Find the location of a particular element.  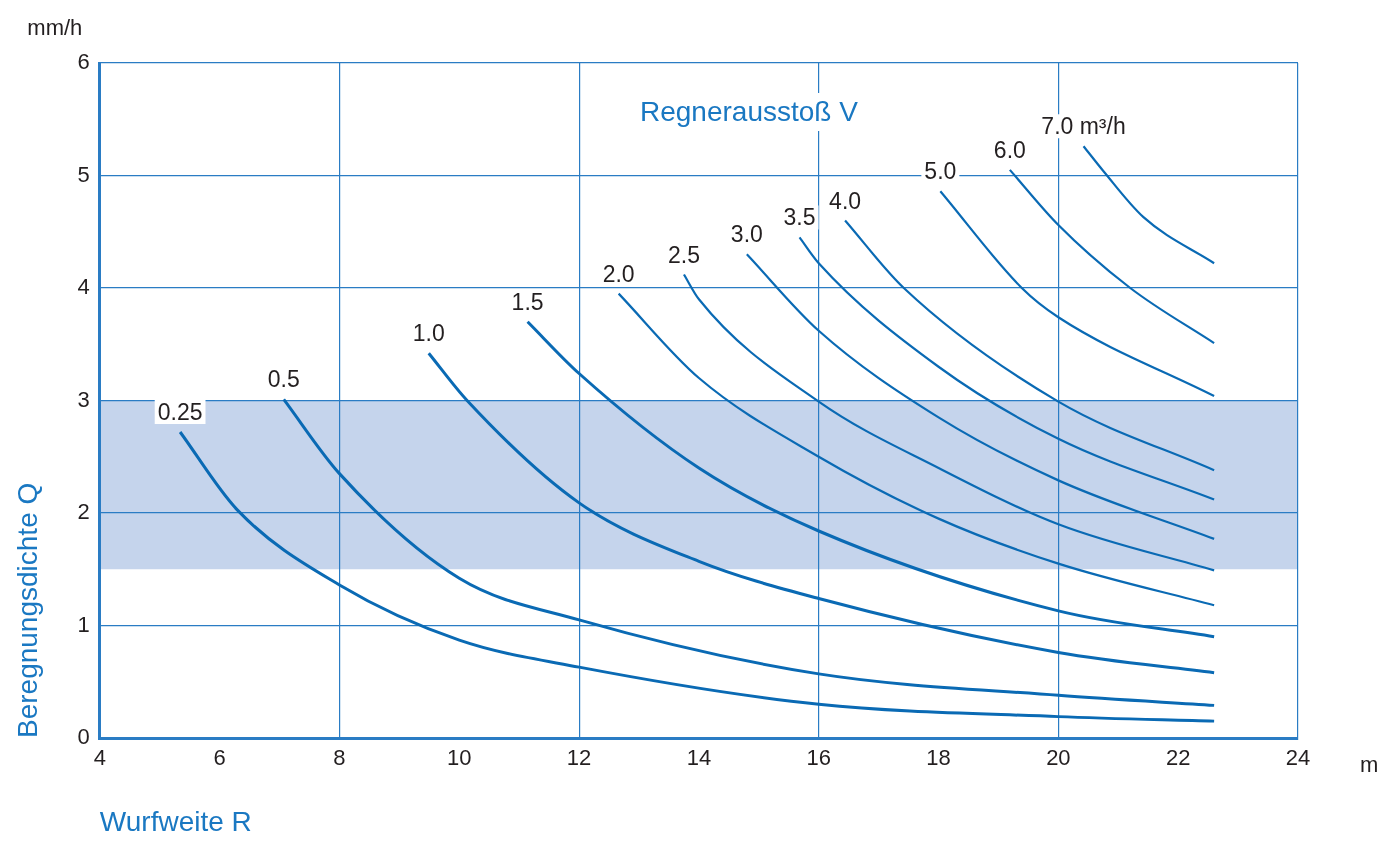

series-label: 6.0 is located at coordinates (1009, 149).